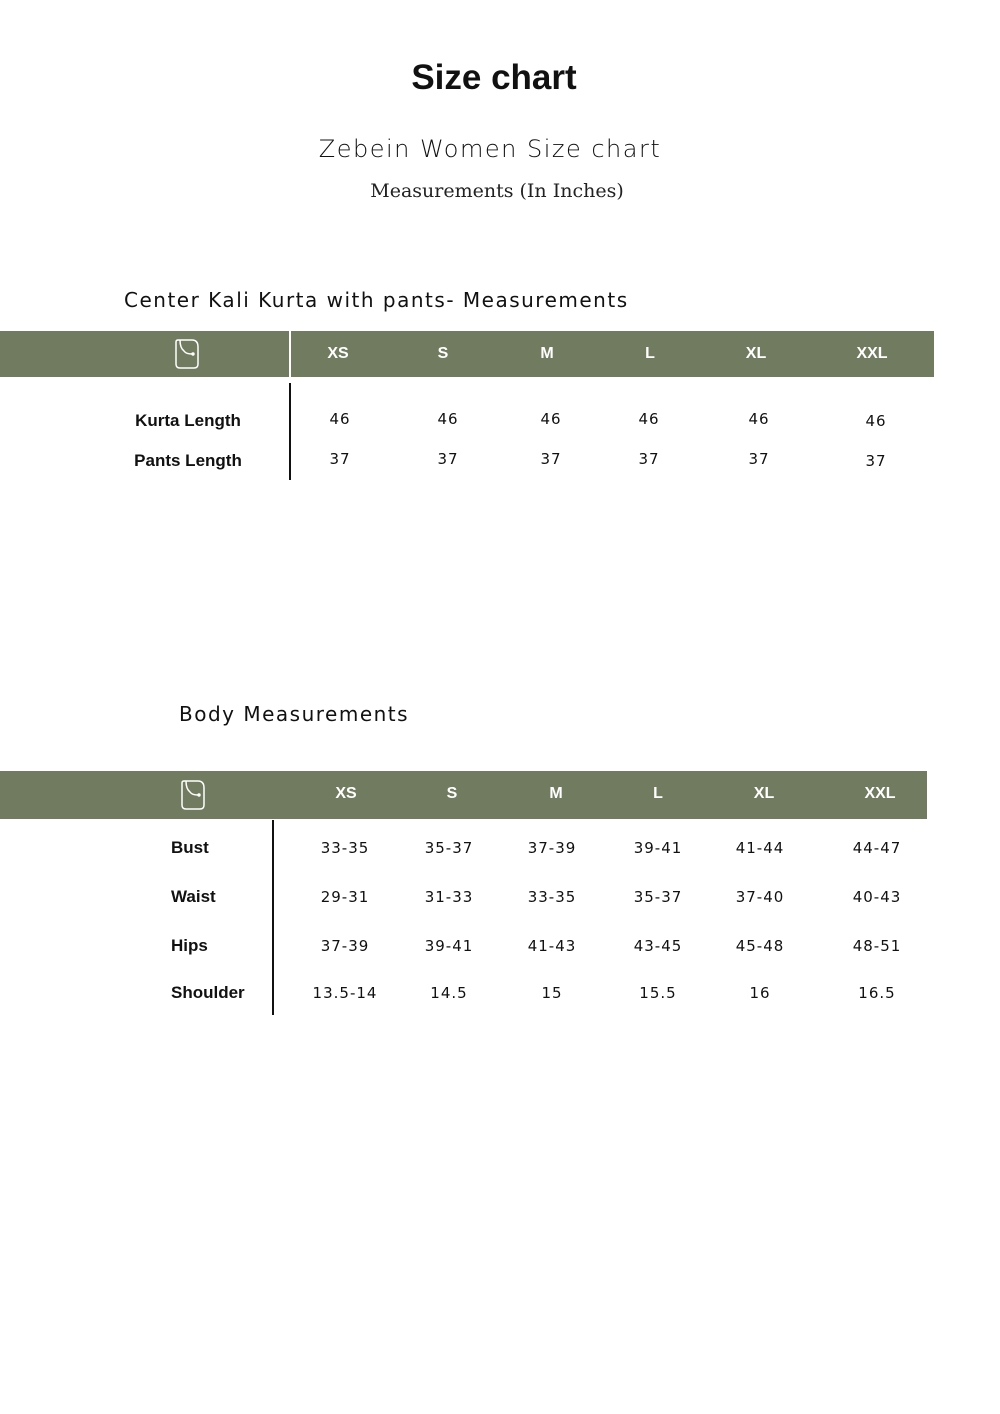 The height and width of the screenshot is (1414, 1000). I want to click on body-table-heading: Body Measurements, so click(294, 714).